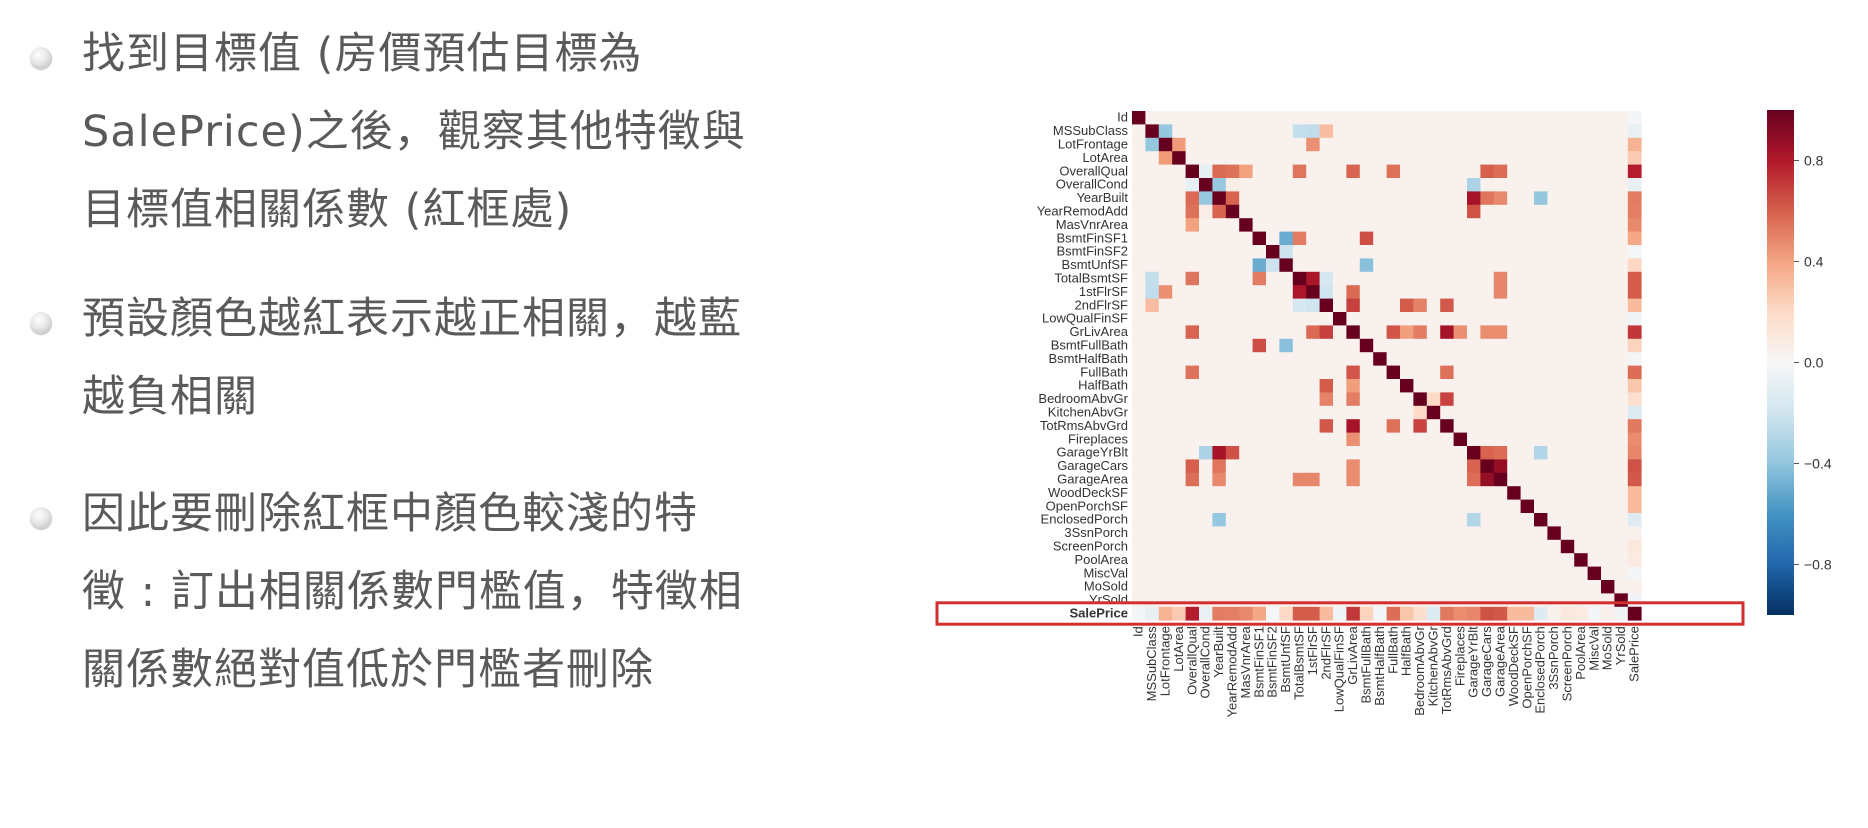 The width and height of the screenshot is (1868, 828). I want to click on y-tick-label: 3SsnPorch, so click(1096, 532).